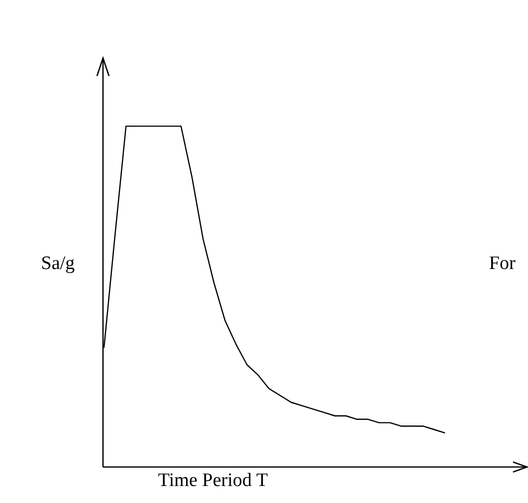  I want to click on annotation: For, so click(502, 264).